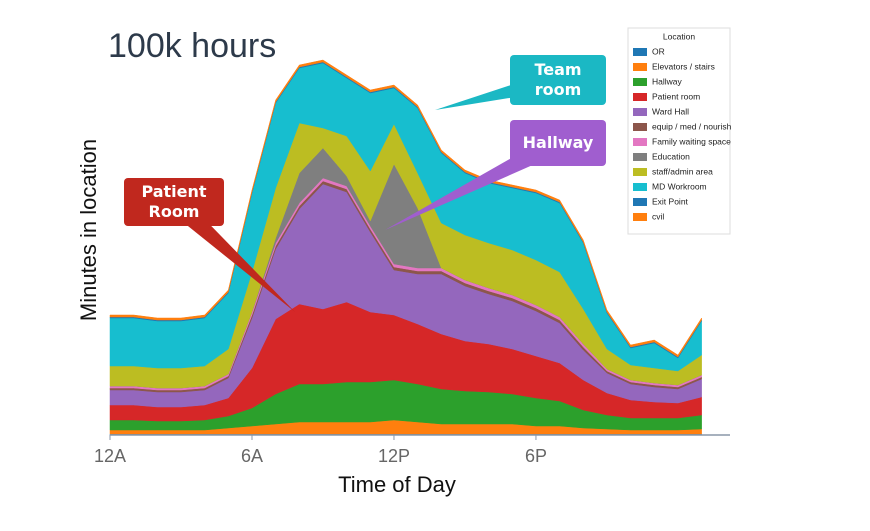 This screenshot has height=531, width=870. Describe the element at coordinates (252, 456) in the screenshot. I see `x-tick-label: 6A` at that location.